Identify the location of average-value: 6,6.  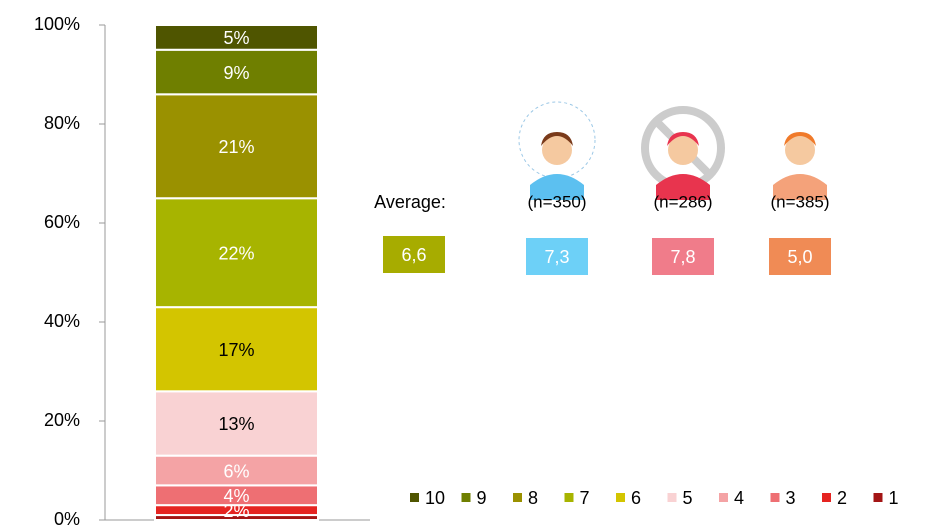
(413, 255).